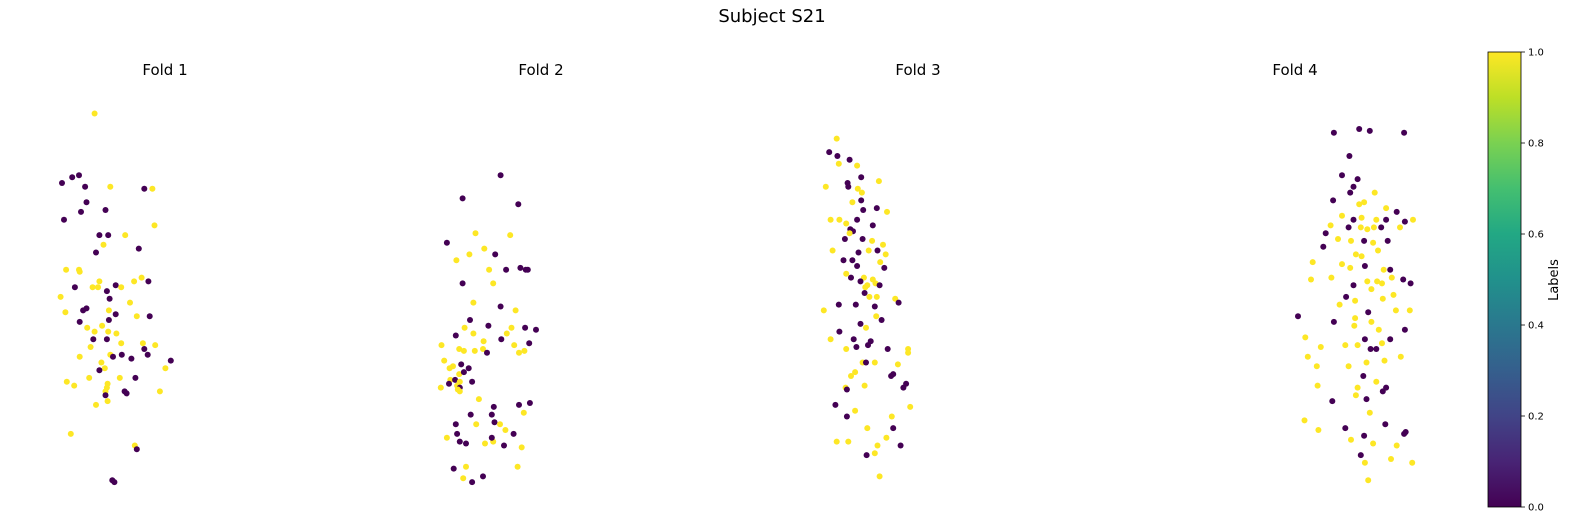  Describe the element at coordinates (1294, 70) in the screenshot. I see `panel-title: Fold 4` at that location.